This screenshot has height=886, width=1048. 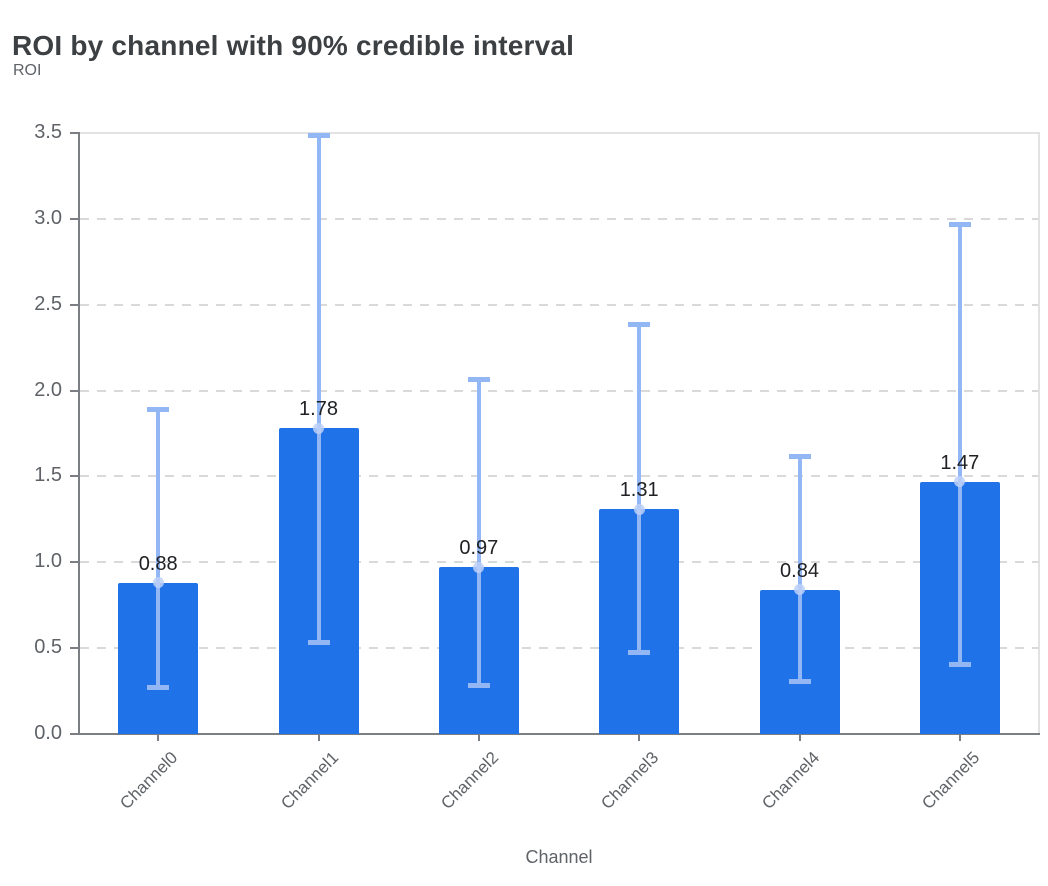 What do you see at coordinates (48, 733) in the screenshot?
I see `y-tick-label: 0.0` at bounding box center [48, 733].